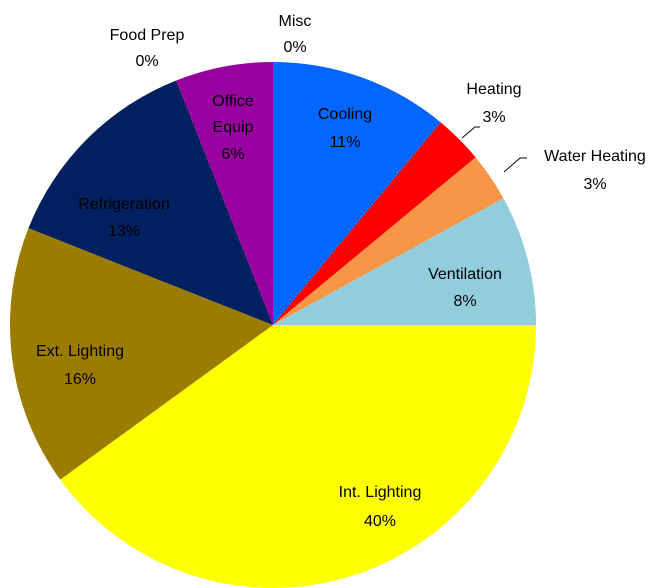 The image size is (664, 588). I want to click on slice-label: Heating, so click(493, 89).